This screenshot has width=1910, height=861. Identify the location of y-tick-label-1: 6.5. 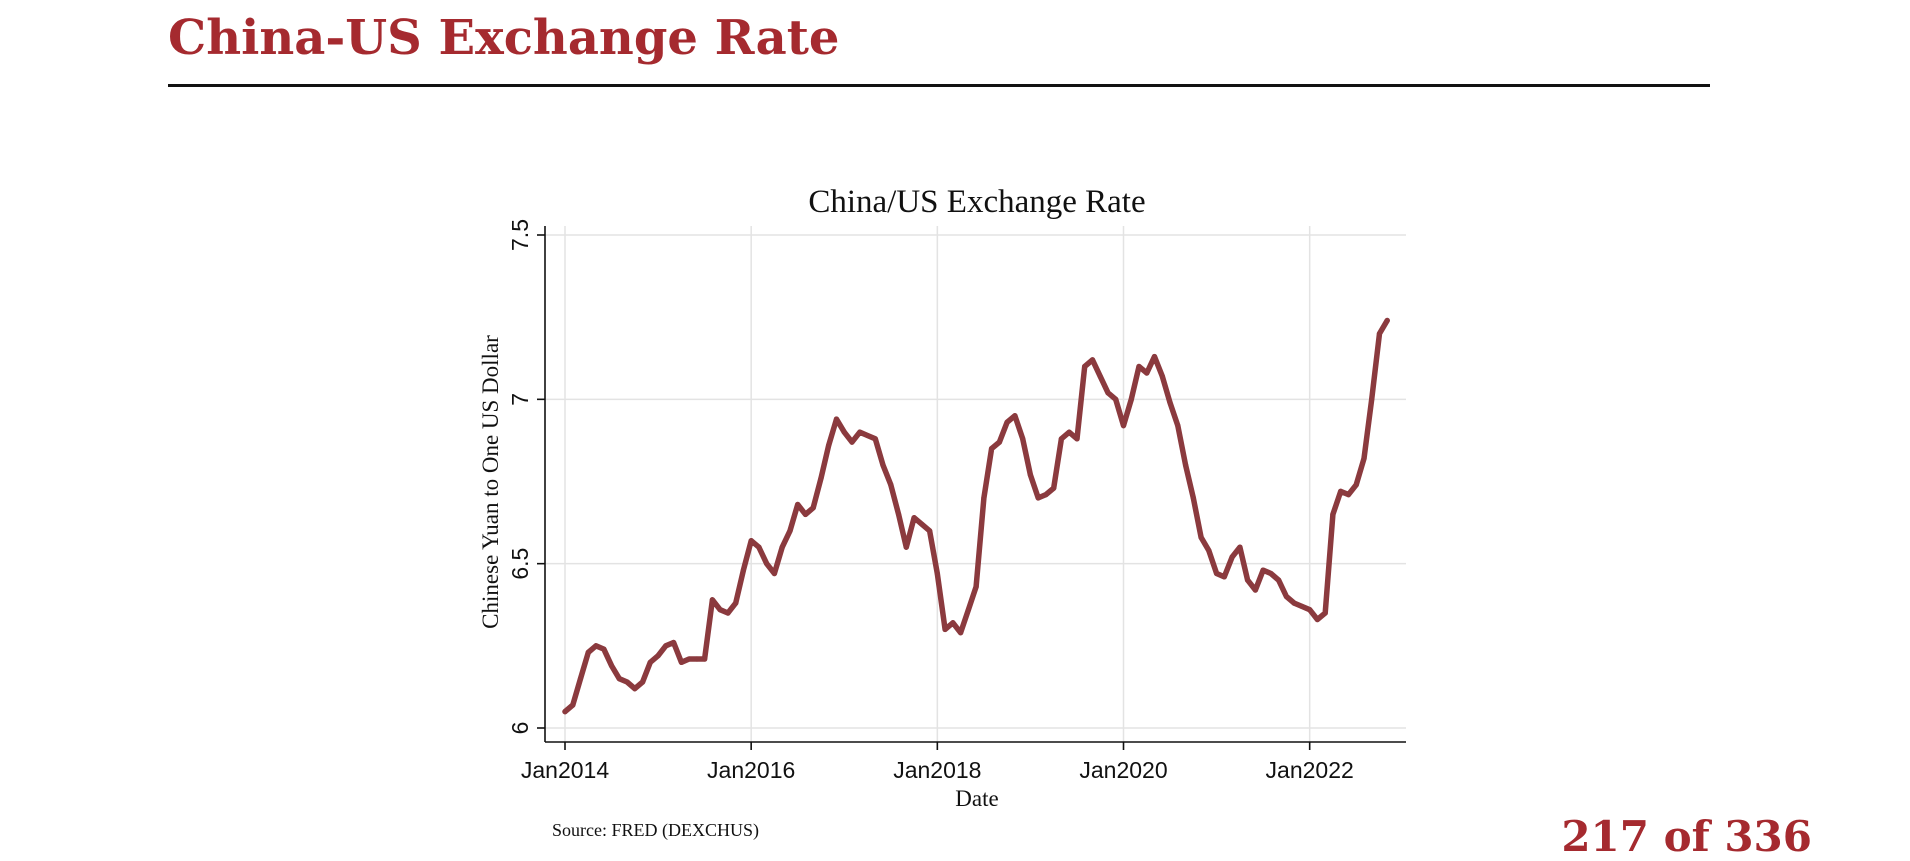
(520, 564).